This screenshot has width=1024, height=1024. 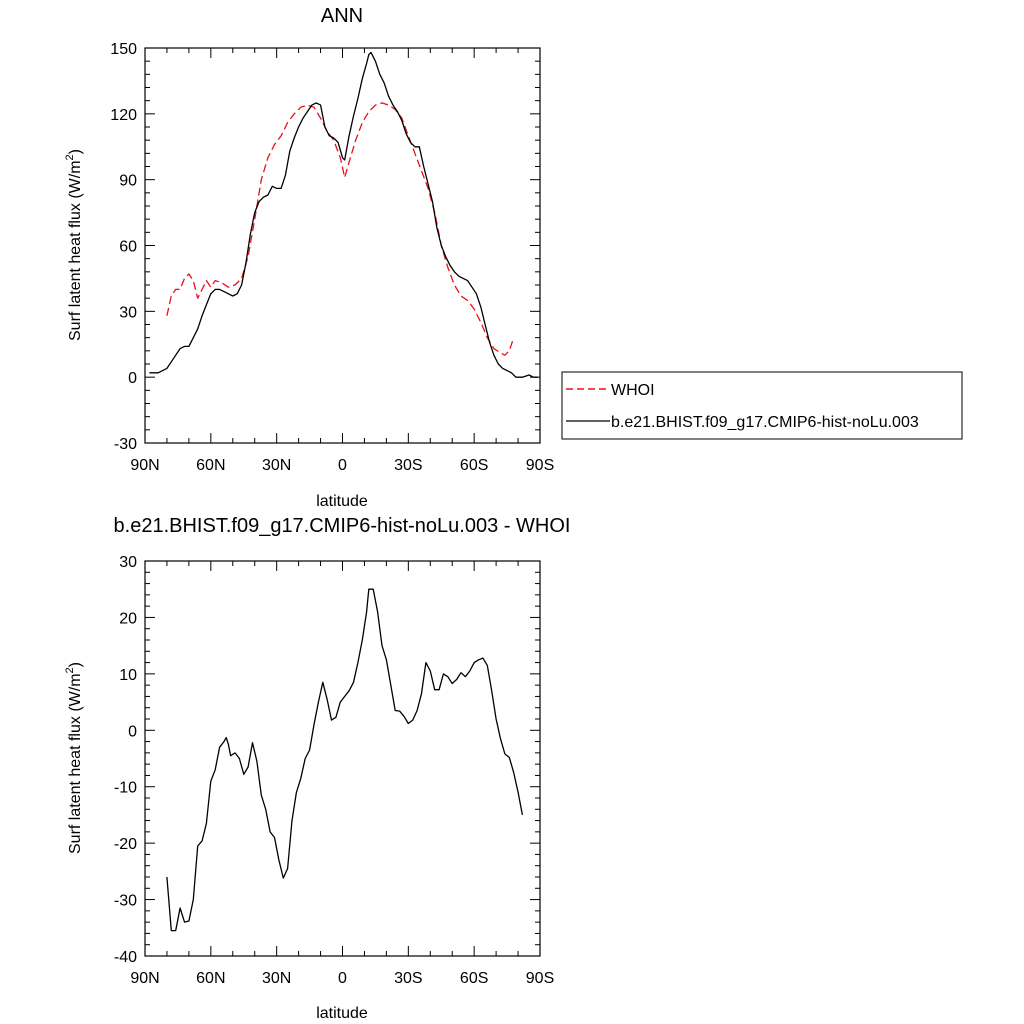 What do you see at coordinates (75, 664) in the screenshot?
I see `y-axis-label-end-bottom: )` at bounding box center [75, 664].